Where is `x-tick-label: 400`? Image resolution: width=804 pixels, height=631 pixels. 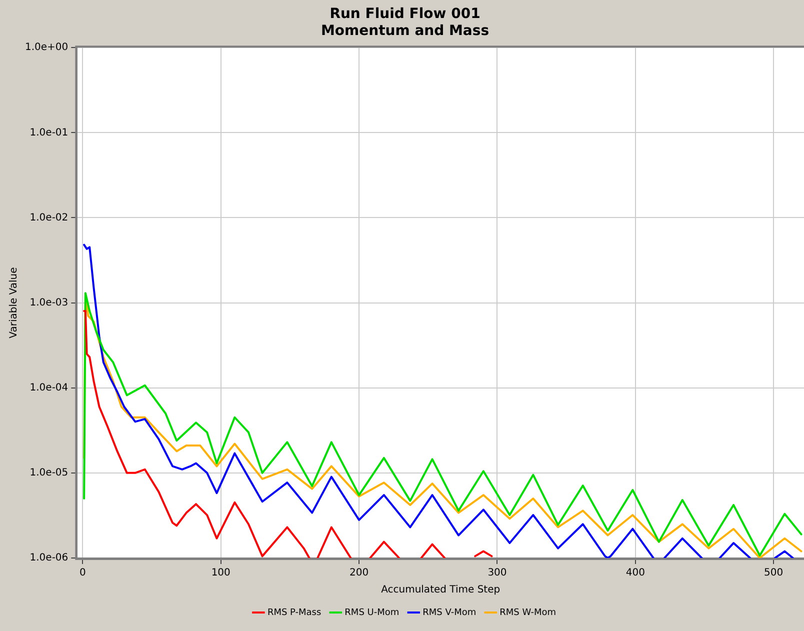 x-tick-label: 400 is located at coordinates (635, 573).